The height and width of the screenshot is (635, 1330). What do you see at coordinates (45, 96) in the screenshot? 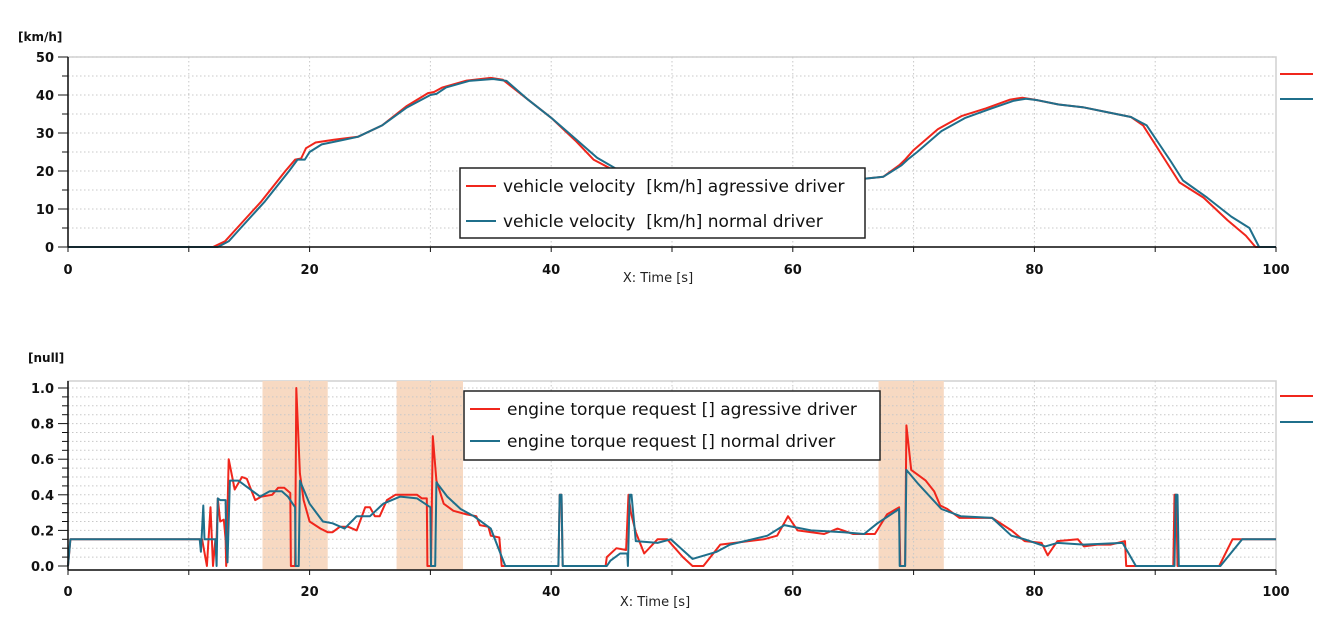
I see `y-tick-label: 40` at bounding box center [45, 96].